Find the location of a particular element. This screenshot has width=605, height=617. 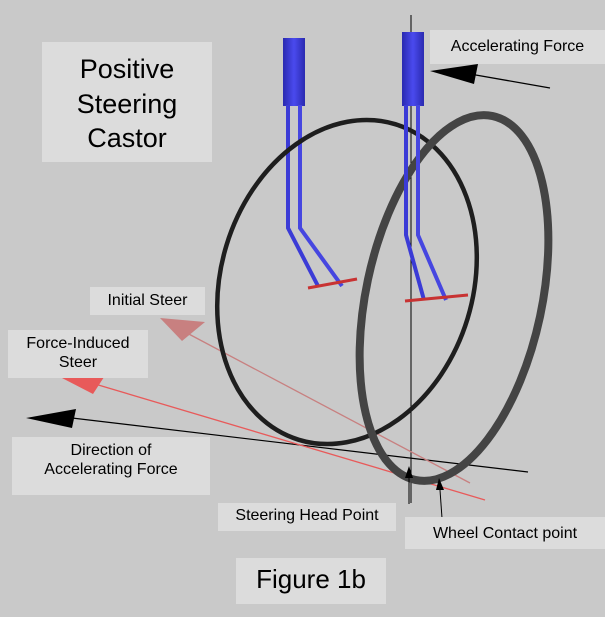

steering-head-point-label: Steering Head Point is located at coordinates (307, 517).